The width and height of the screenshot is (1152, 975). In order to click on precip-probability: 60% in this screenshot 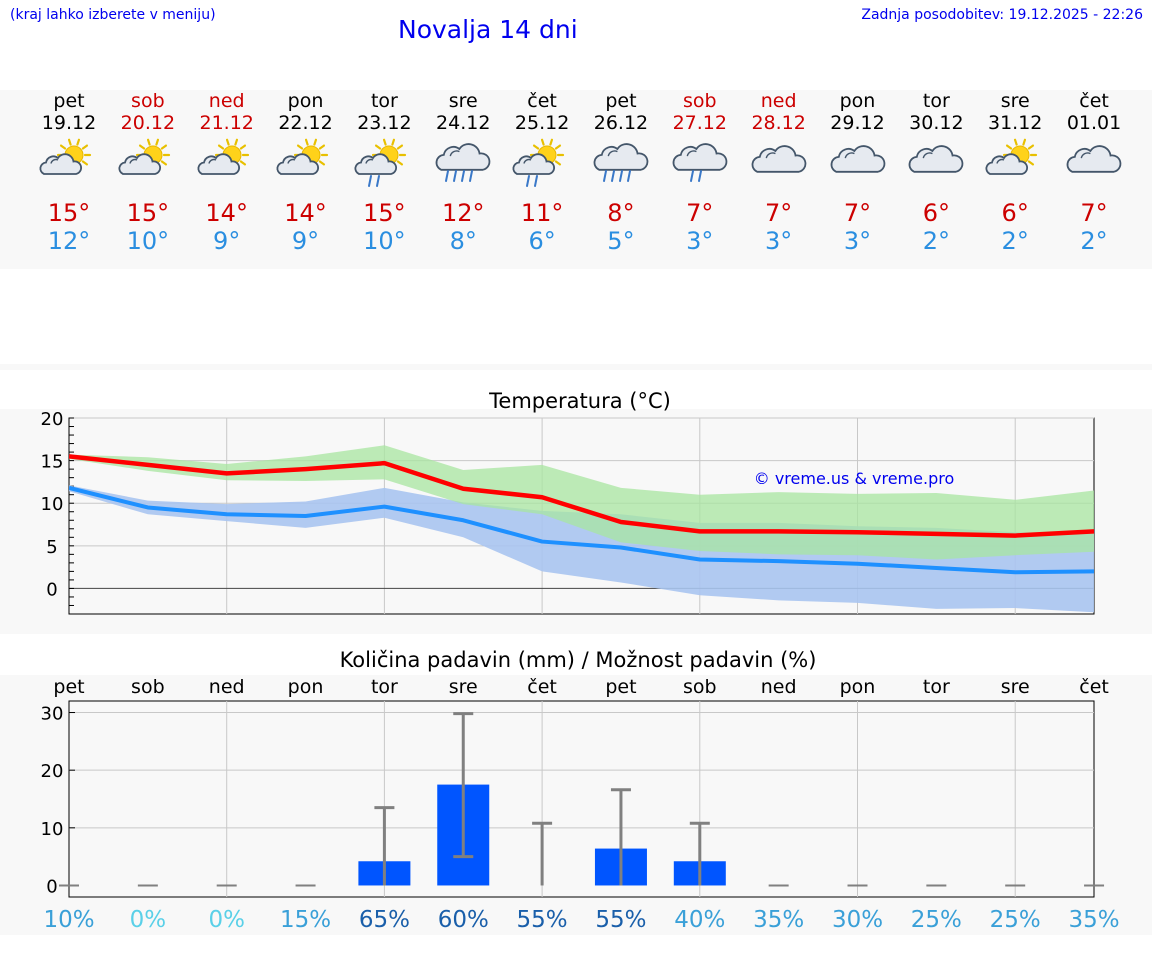, I will do `click(463, 920)`.